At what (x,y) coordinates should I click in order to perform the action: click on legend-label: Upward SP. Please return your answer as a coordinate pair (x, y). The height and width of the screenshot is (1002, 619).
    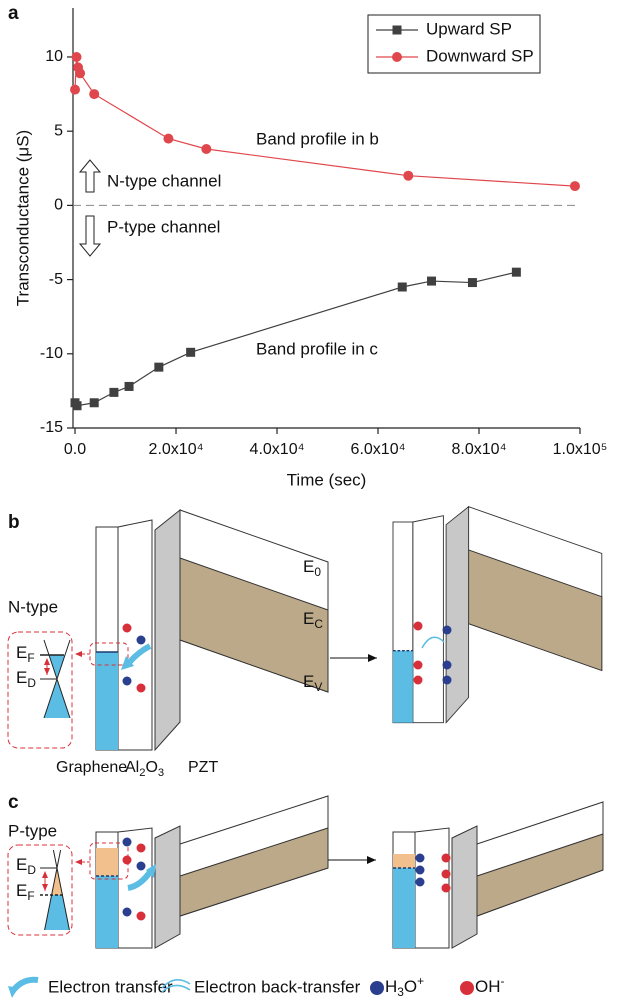
    Looking at the image, I should click on (469, 28).